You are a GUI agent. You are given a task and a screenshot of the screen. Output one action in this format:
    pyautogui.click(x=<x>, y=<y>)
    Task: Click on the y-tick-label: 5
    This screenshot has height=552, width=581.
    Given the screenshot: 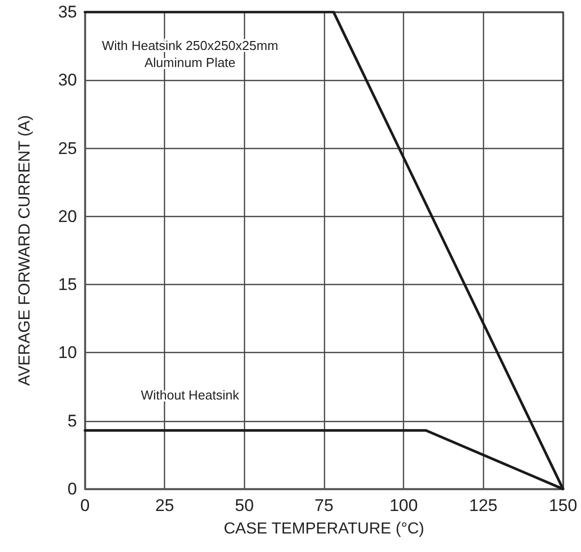 What is the action you would take?
    pyautogui.click(x=72, y=420)
    